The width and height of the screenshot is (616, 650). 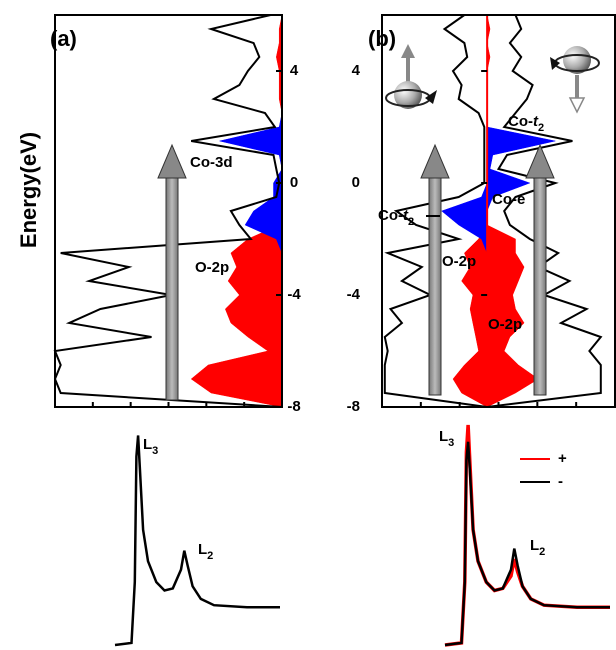 I want to click on annotation-text: Co-3d, so click(x=211, y=162).